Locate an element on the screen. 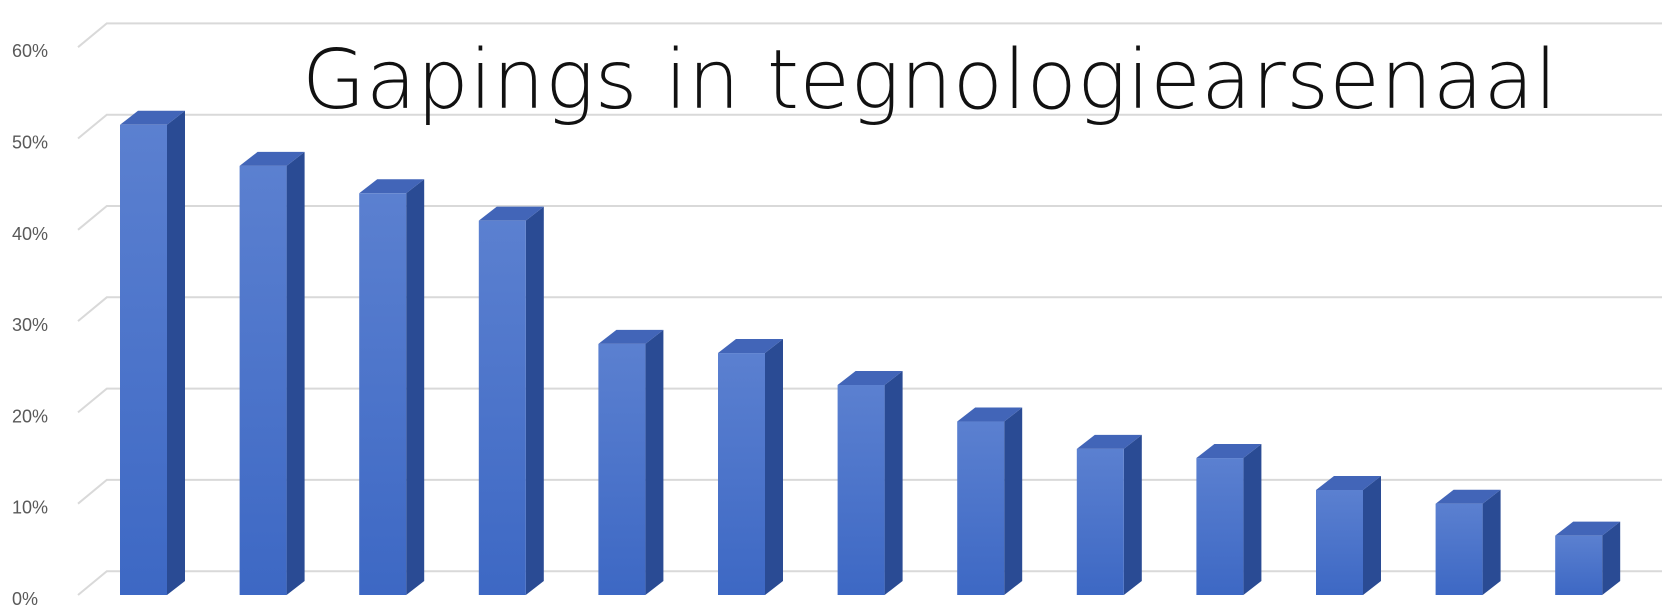 This screenshot has width=1662, height=616. y-tick-label: 0% is located at coordinates (25, 599).